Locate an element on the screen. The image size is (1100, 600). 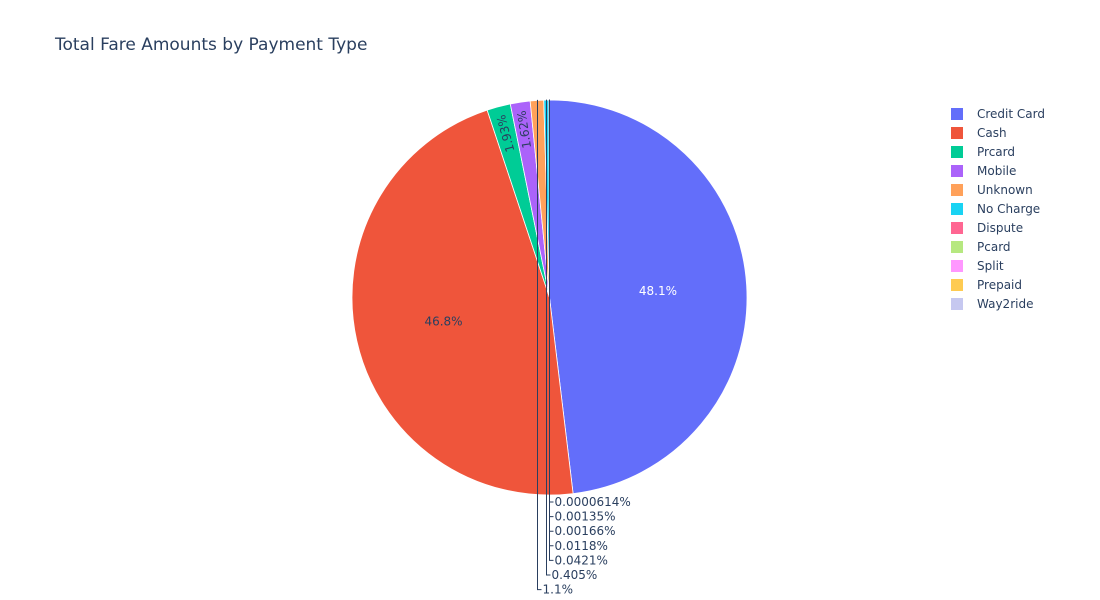
slice-label-pcard: 0.0118% is located at coordinates (581, 546).